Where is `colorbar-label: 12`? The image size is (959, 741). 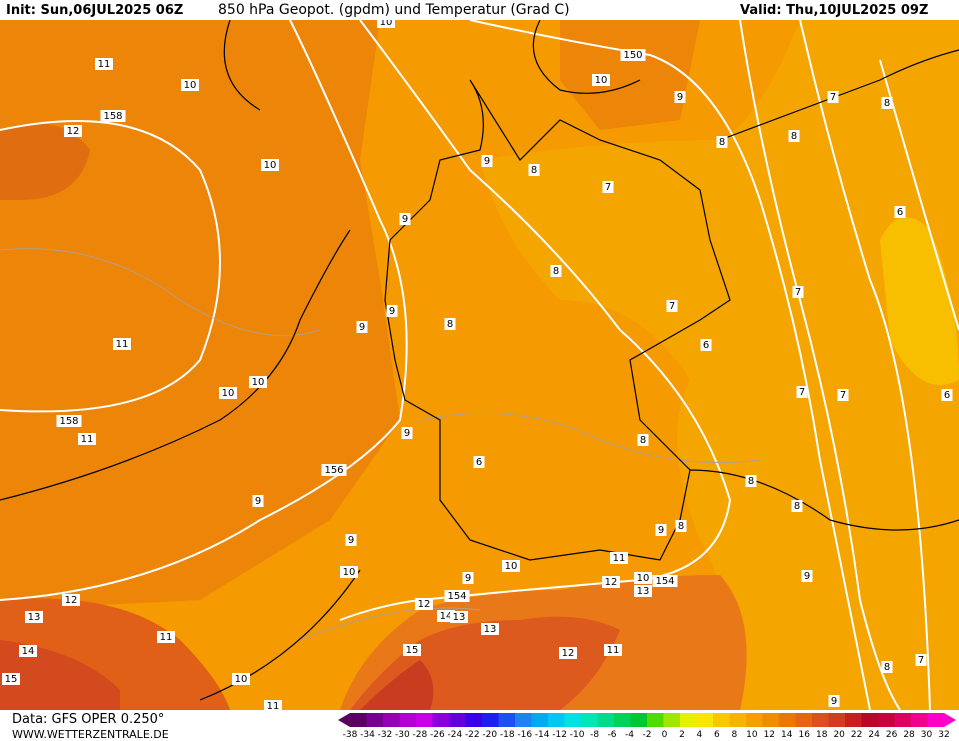
colorbar-label: 12 is located at coordinates (769, 735).